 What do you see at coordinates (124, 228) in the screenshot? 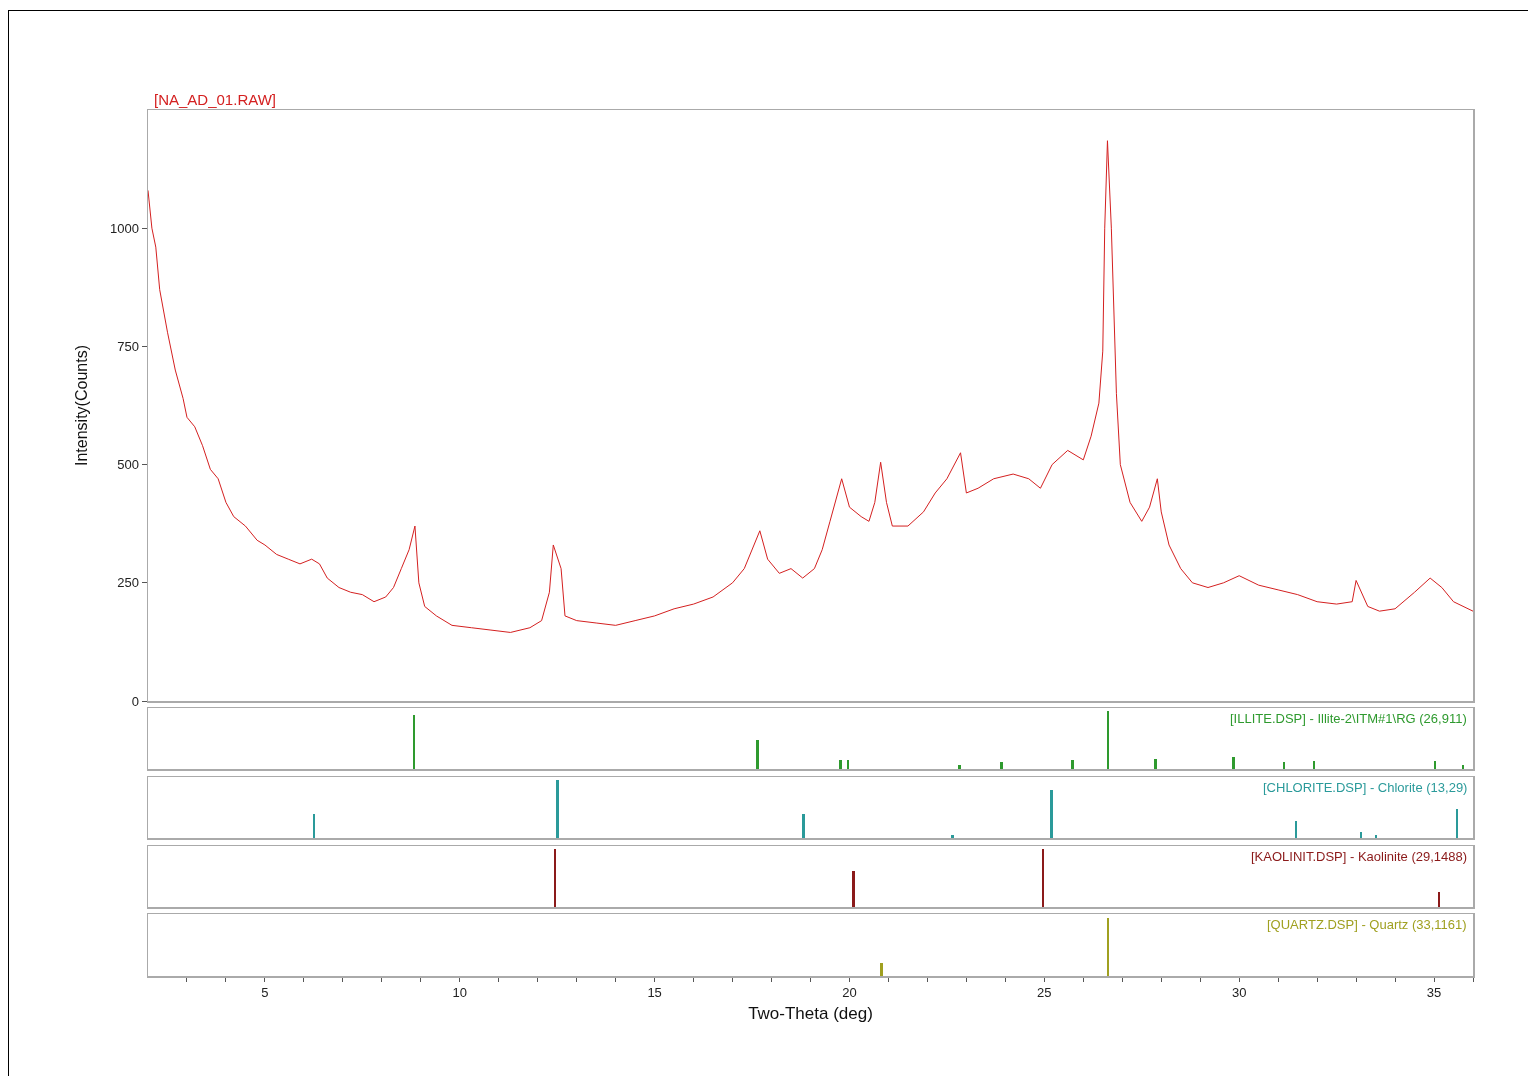
I see `y-tick-label: 1000` at bounding box center [124, 228].